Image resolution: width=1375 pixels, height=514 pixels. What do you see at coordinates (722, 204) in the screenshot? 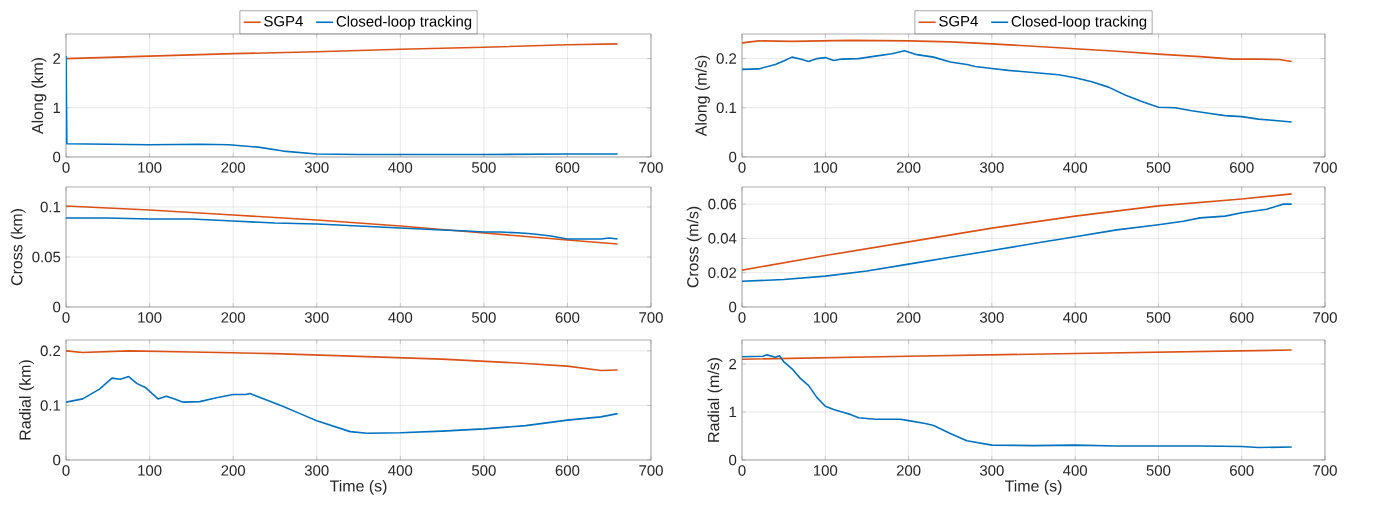
I see `y-tick-label: 0.06` at bounding box center [722, 204].